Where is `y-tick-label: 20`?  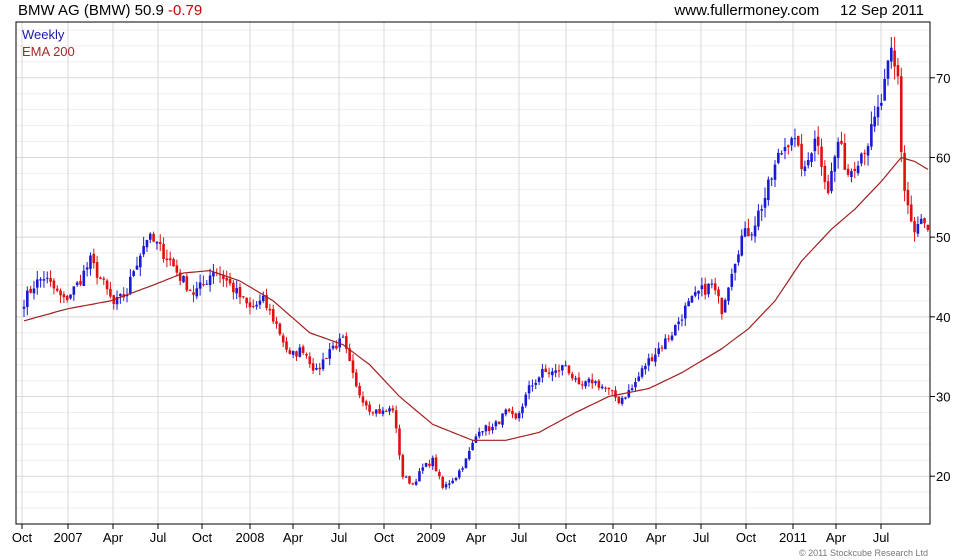 y-tick-label: 20 is located at coordinates (943, 476).